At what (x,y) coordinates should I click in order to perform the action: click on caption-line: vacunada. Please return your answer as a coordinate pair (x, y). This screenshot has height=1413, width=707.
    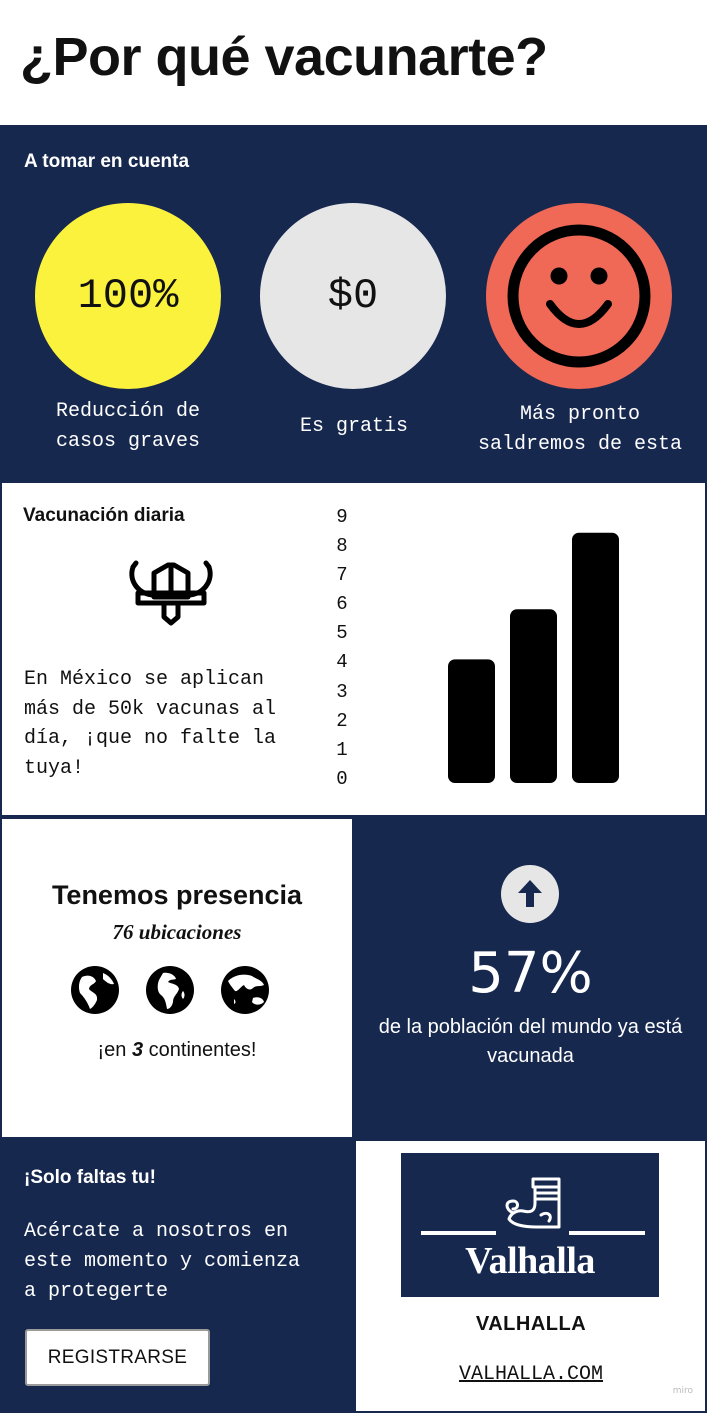
    Looking at the image, I should click on (530, 1056).